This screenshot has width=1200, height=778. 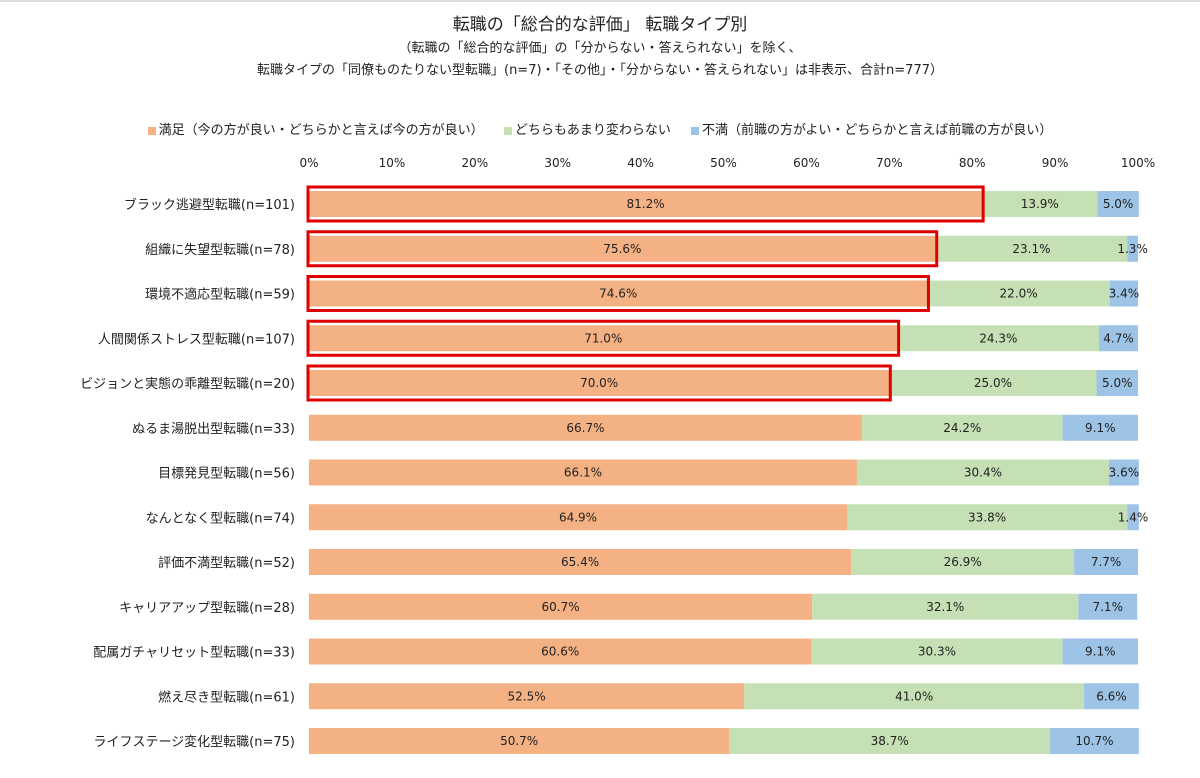 I want to click on data-label: 50.7%, so click(x=519, y=741).